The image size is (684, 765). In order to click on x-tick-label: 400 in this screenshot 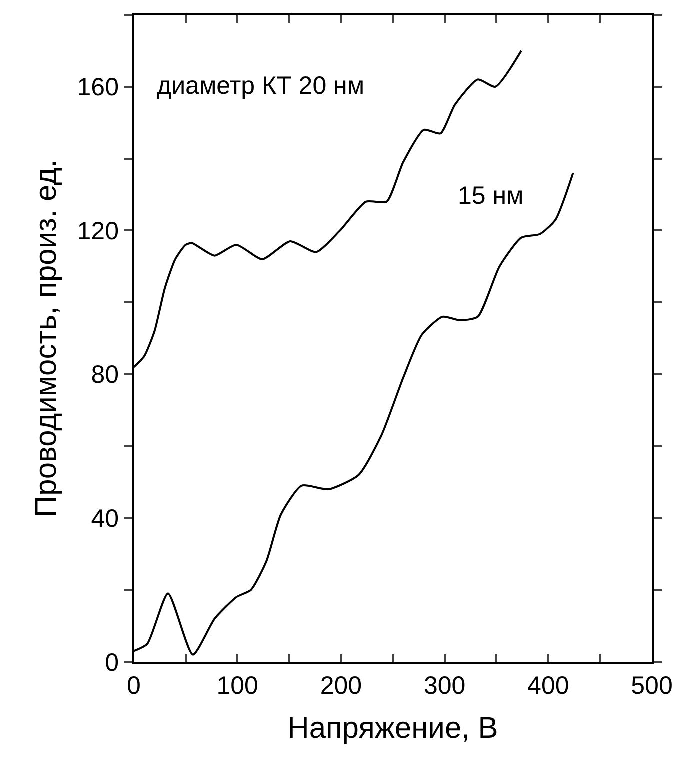, I will do `click(549, 686)`.